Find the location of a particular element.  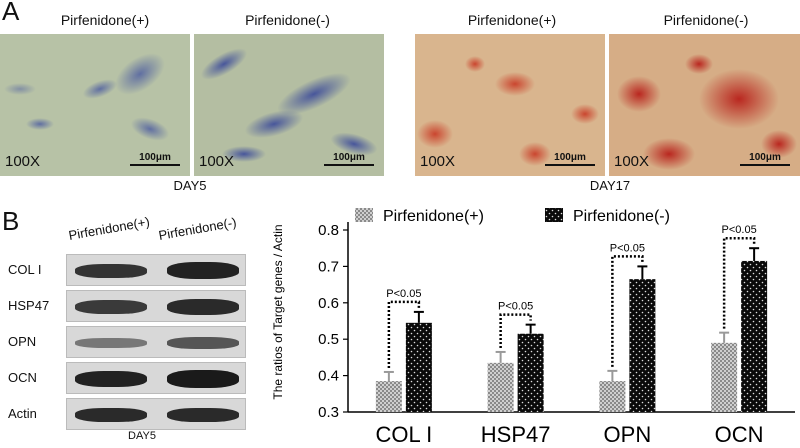

y-axis-label: The ratios of Target genes / Actin is located at coordinates (278, 311).